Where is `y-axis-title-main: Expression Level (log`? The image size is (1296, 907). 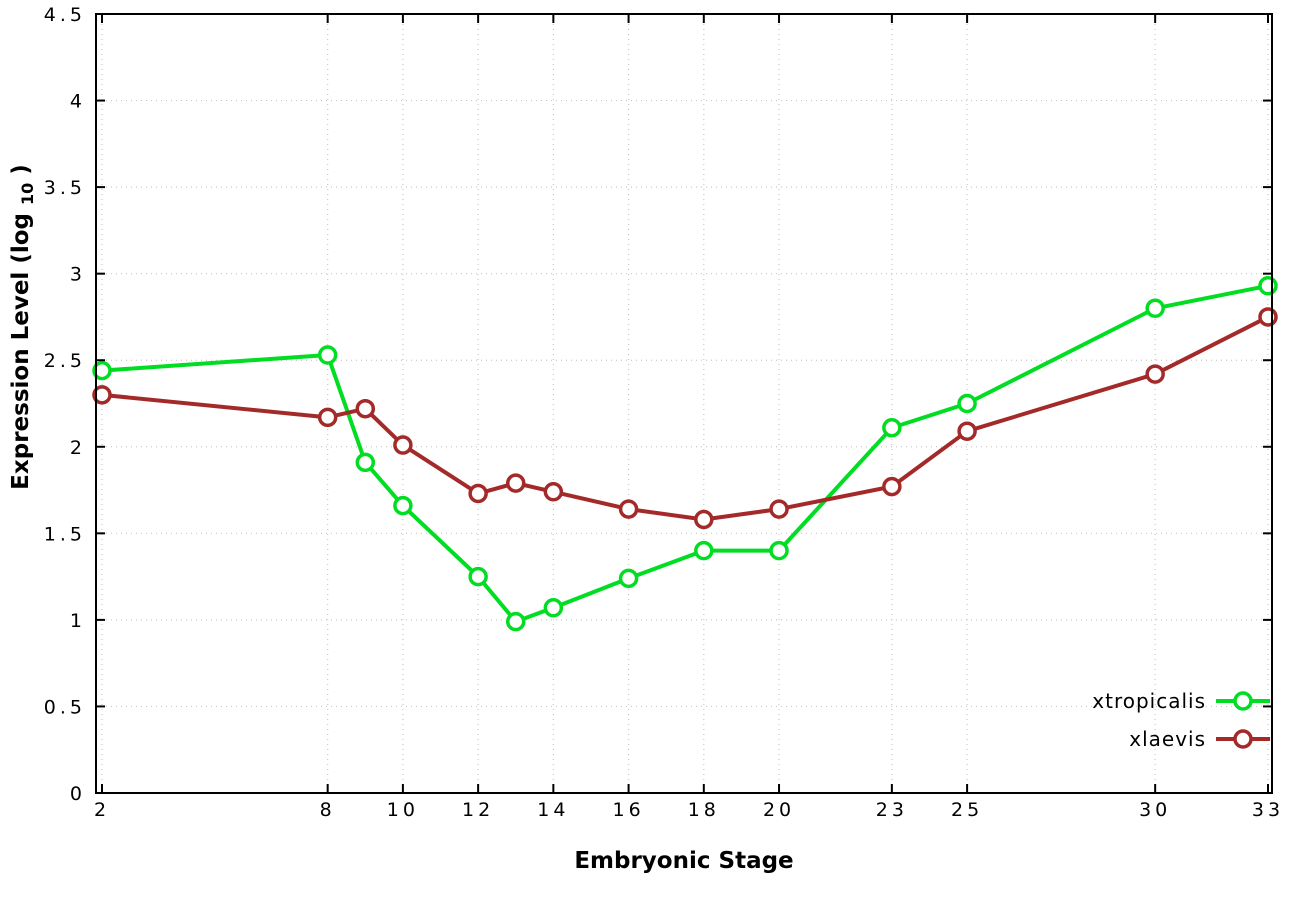 y-axis-title-main: Expression Level (log is located at coordinates (21, 351).